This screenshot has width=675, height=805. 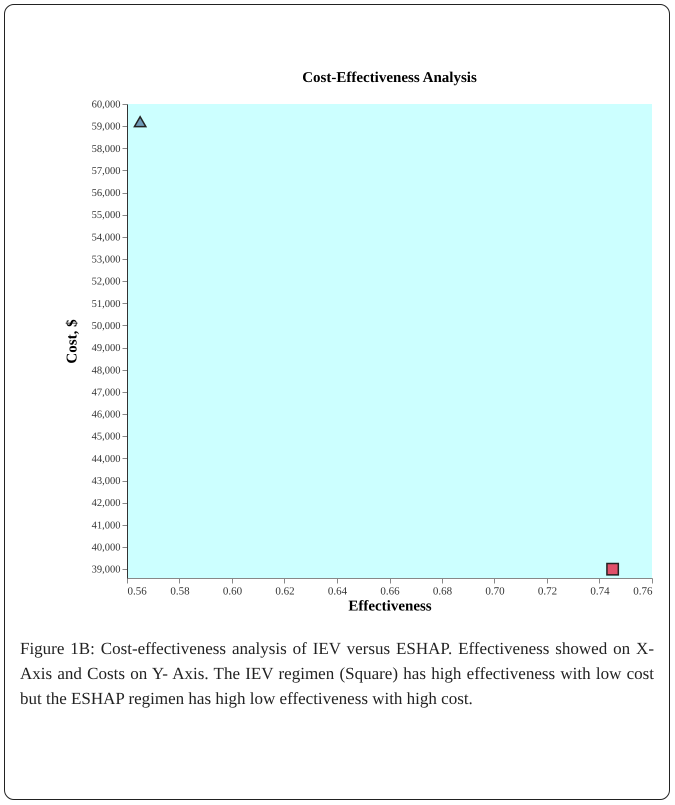 What do you see at coordinates (106, 149) in the screenshot?
I see `y-tick-label: 58,000` at bounding box center [106, 149].